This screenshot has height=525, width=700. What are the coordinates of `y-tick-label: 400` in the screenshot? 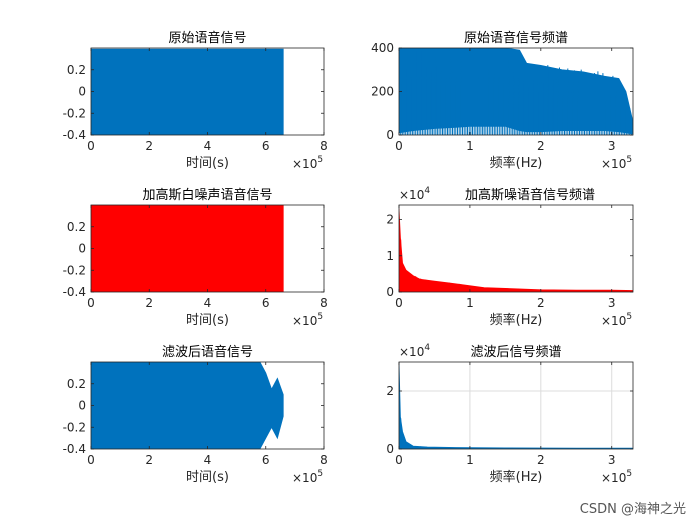 It's located at (382, 48).